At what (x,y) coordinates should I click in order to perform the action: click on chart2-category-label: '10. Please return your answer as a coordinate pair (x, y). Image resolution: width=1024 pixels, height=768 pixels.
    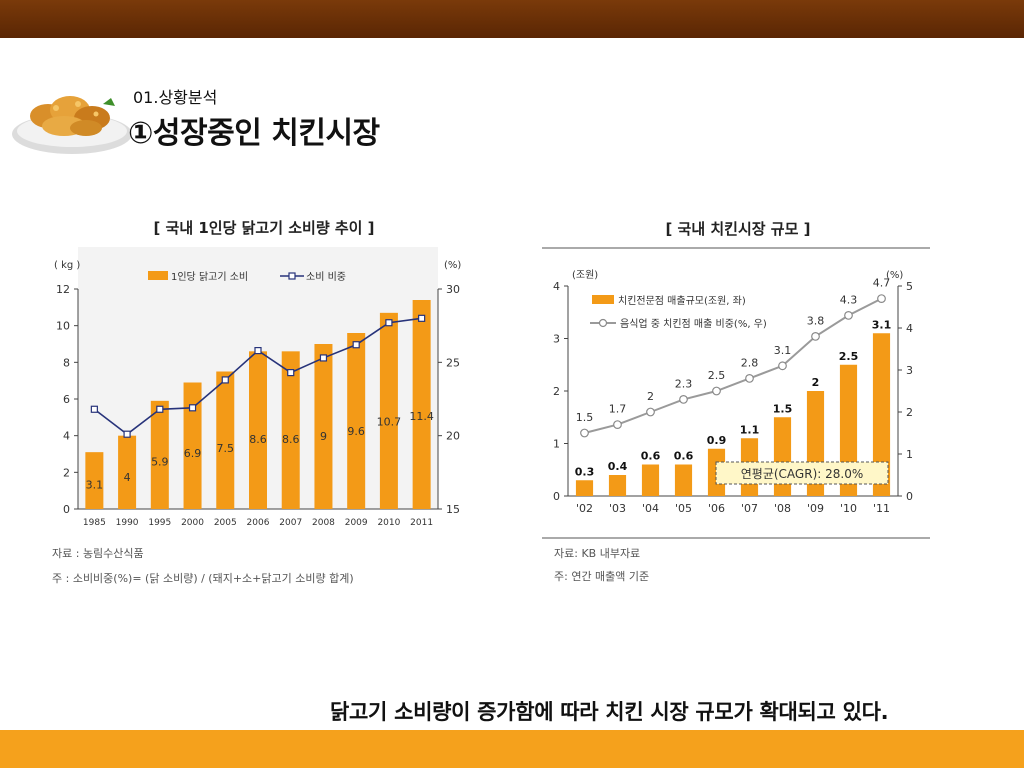
    Looking at the image, I should click on (848, 508).